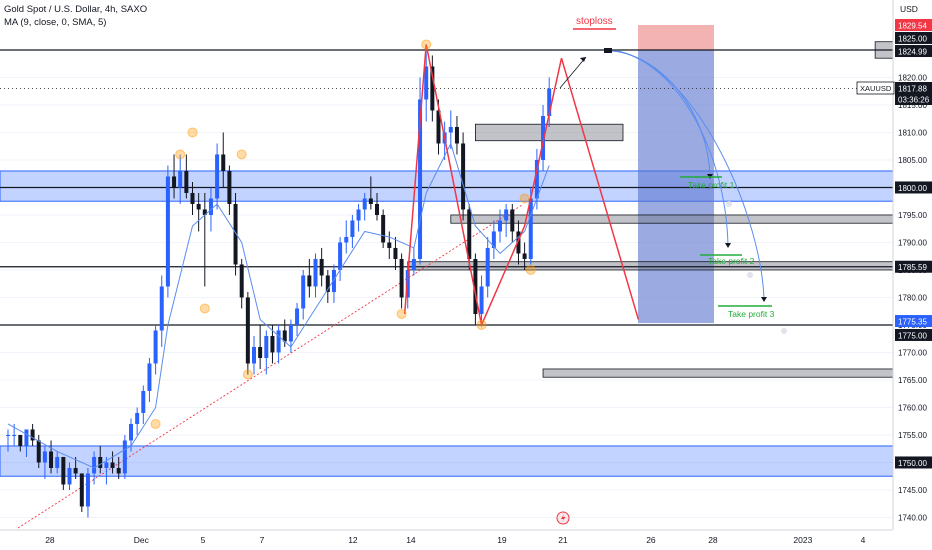 The height and width of the screenshot is (550, 932). What do you see at coordinates (76, 9) in the screenshot?
I see `symbol-title: Gold Spot / U.S. Dollar, 4h, SAXO` at bounding box center [76, 9].